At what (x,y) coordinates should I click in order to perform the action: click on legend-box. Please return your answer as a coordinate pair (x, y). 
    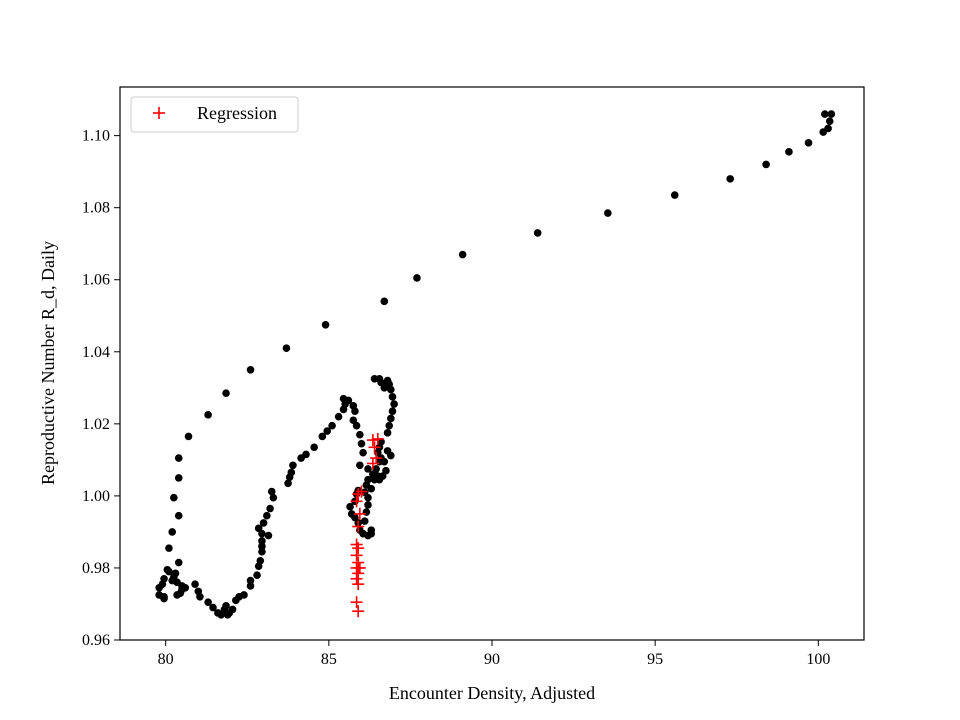
    Looking at the image, I should click on (214, 114).